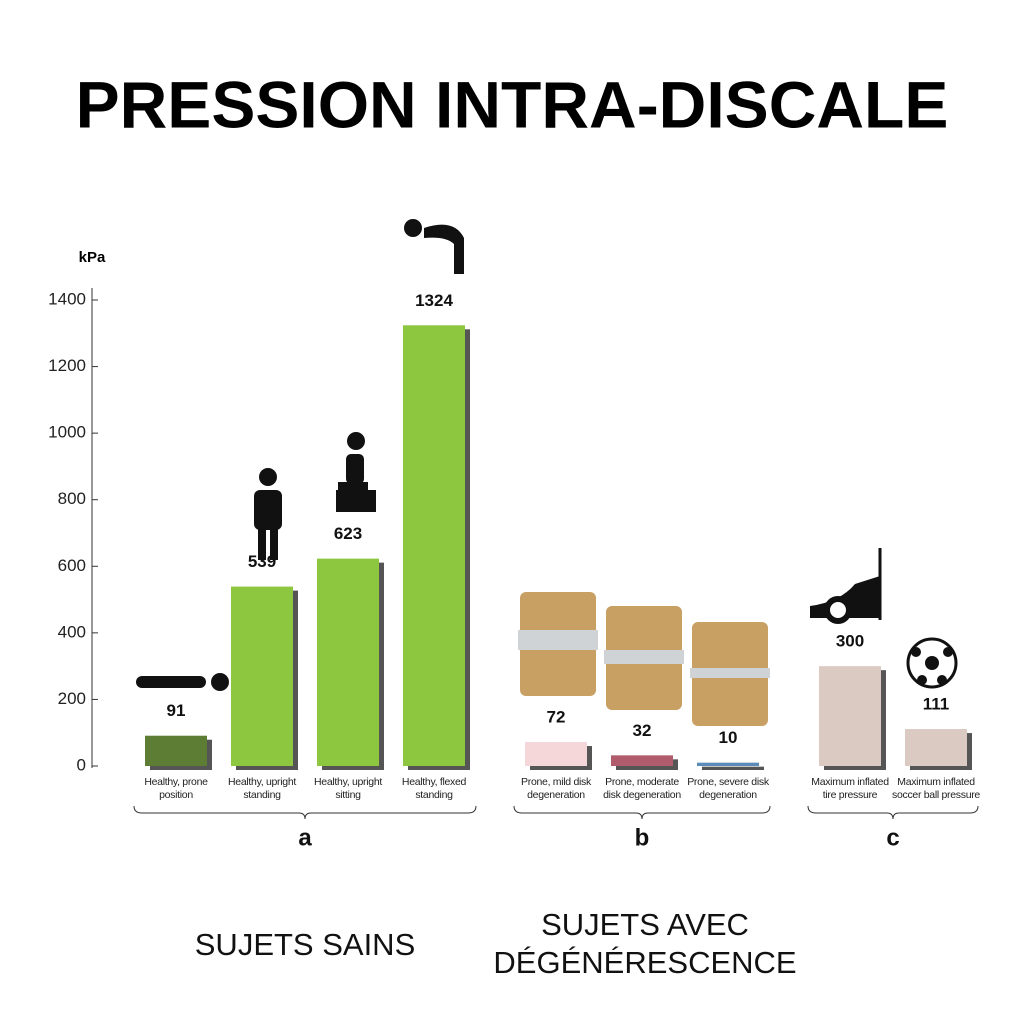  I want to click on group-label: c, so click(892, 837).